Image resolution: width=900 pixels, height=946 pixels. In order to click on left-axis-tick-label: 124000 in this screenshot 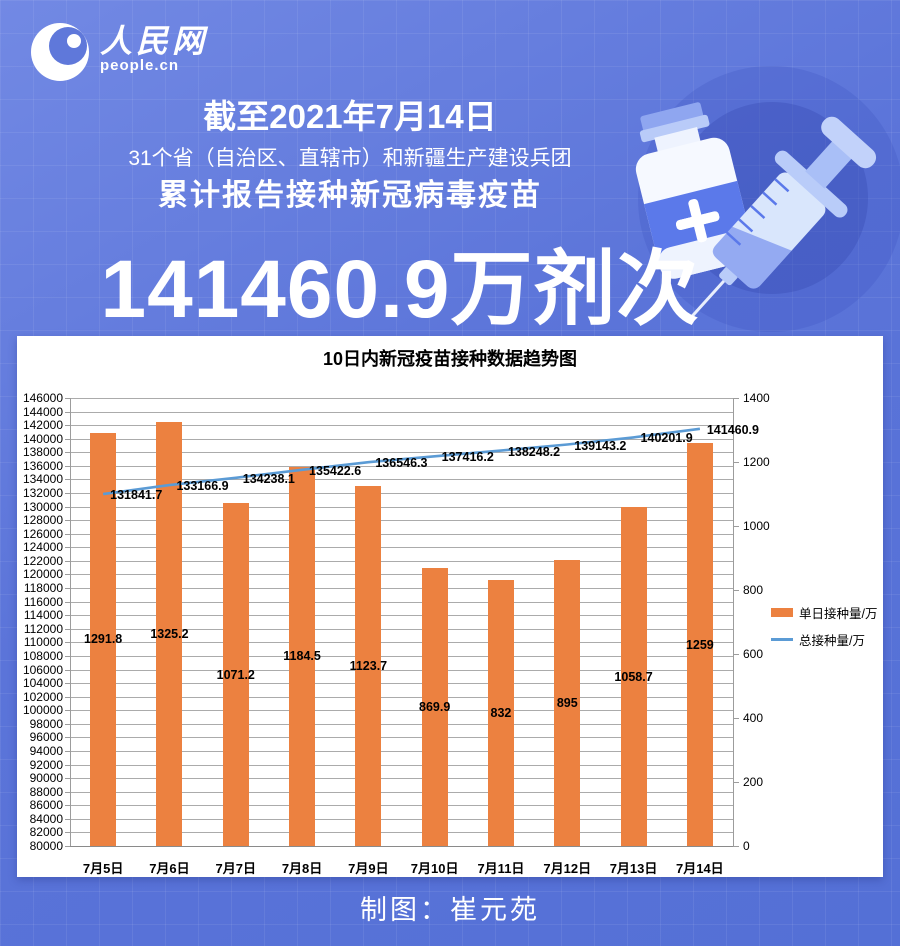, I will do `click(42, 547)`.